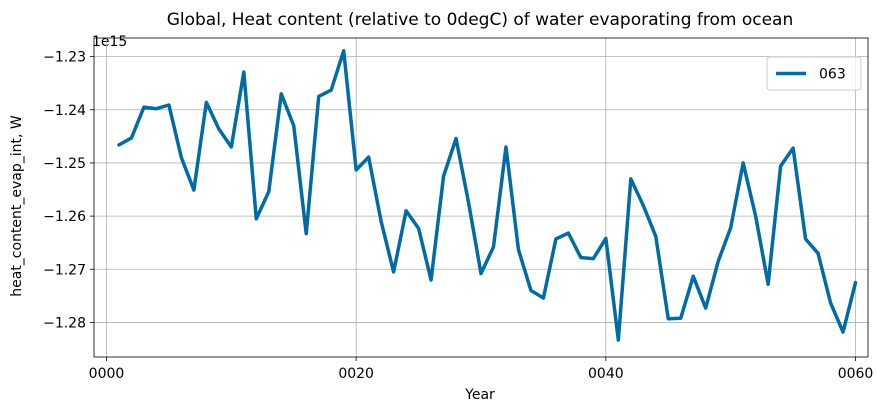 This screenshot has height=412, width=877. I want to click on y-offset-label: 1e15, so click(109, 42).